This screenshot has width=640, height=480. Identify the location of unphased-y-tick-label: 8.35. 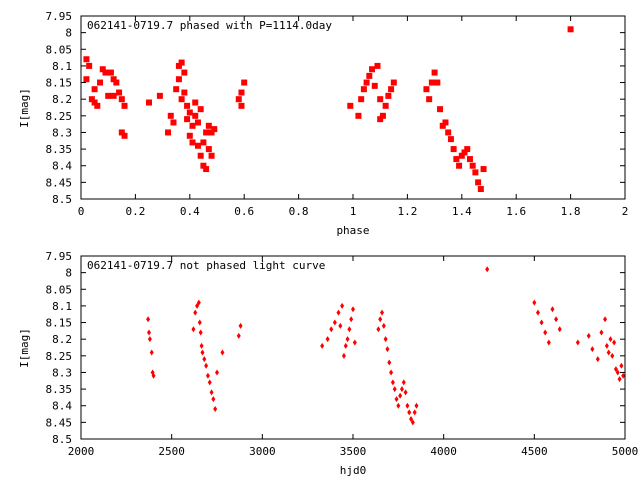
(59, 389).